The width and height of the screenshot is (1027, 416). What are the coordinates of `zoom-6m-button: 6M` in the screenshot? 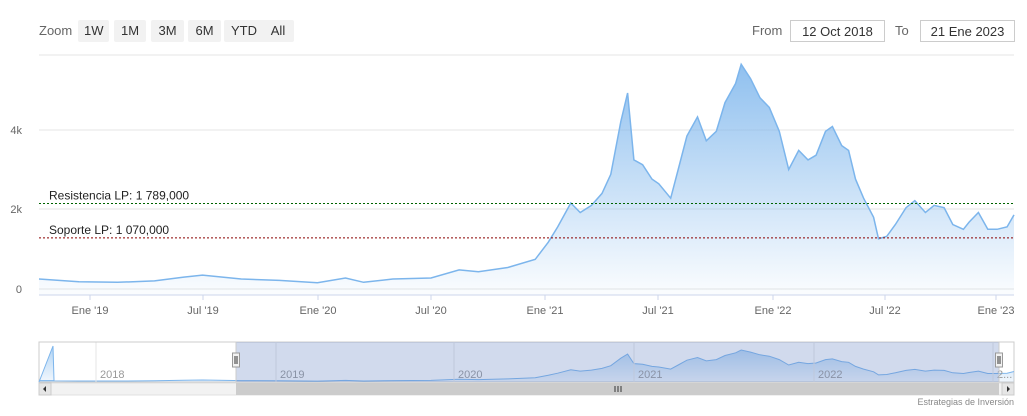 It's located at (204, 31).